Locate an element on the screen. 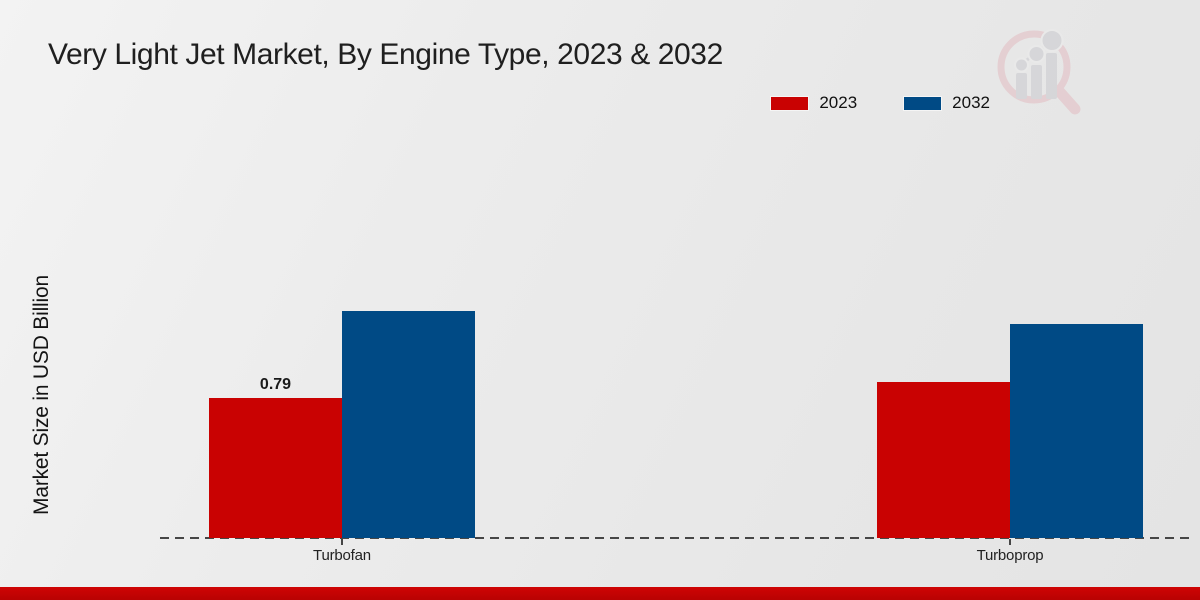 The height and width of the screenshot is (600, 1200). category-label-turbofan: Turbofan is located at coordinates (342, 555).